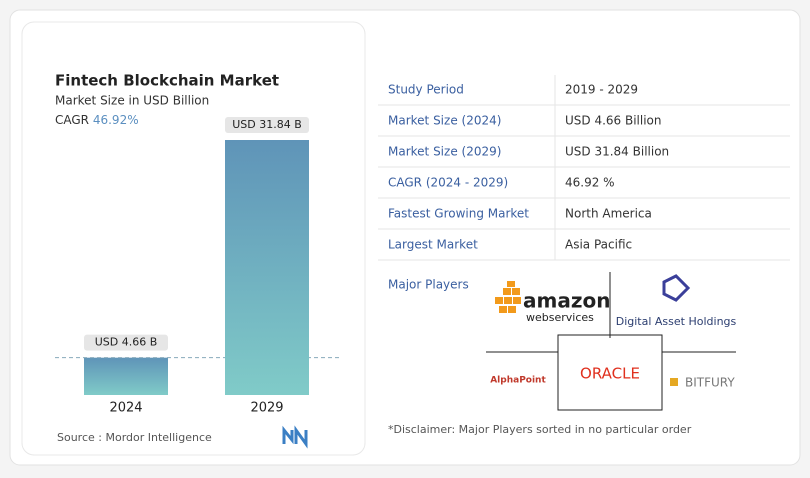  I want to click on player-name: ORACLE, so click(610, 374).